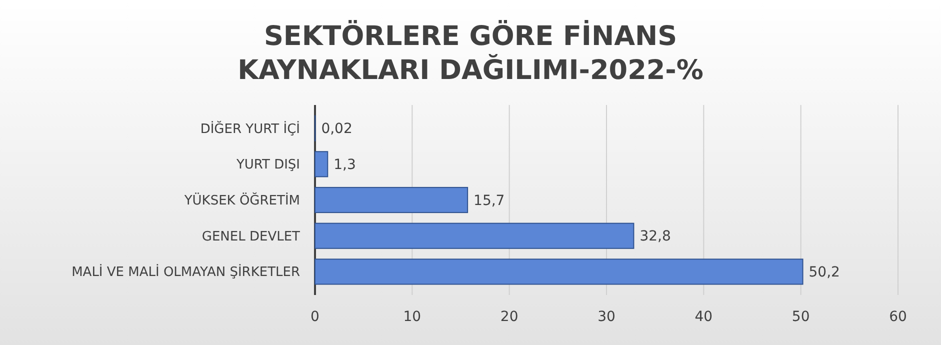 This screenshot has height=345, width=941. What do you see at coordinates (489, 200) in the screenshot?
I see `data-label: 15,7` at bounding box center [489, 200].